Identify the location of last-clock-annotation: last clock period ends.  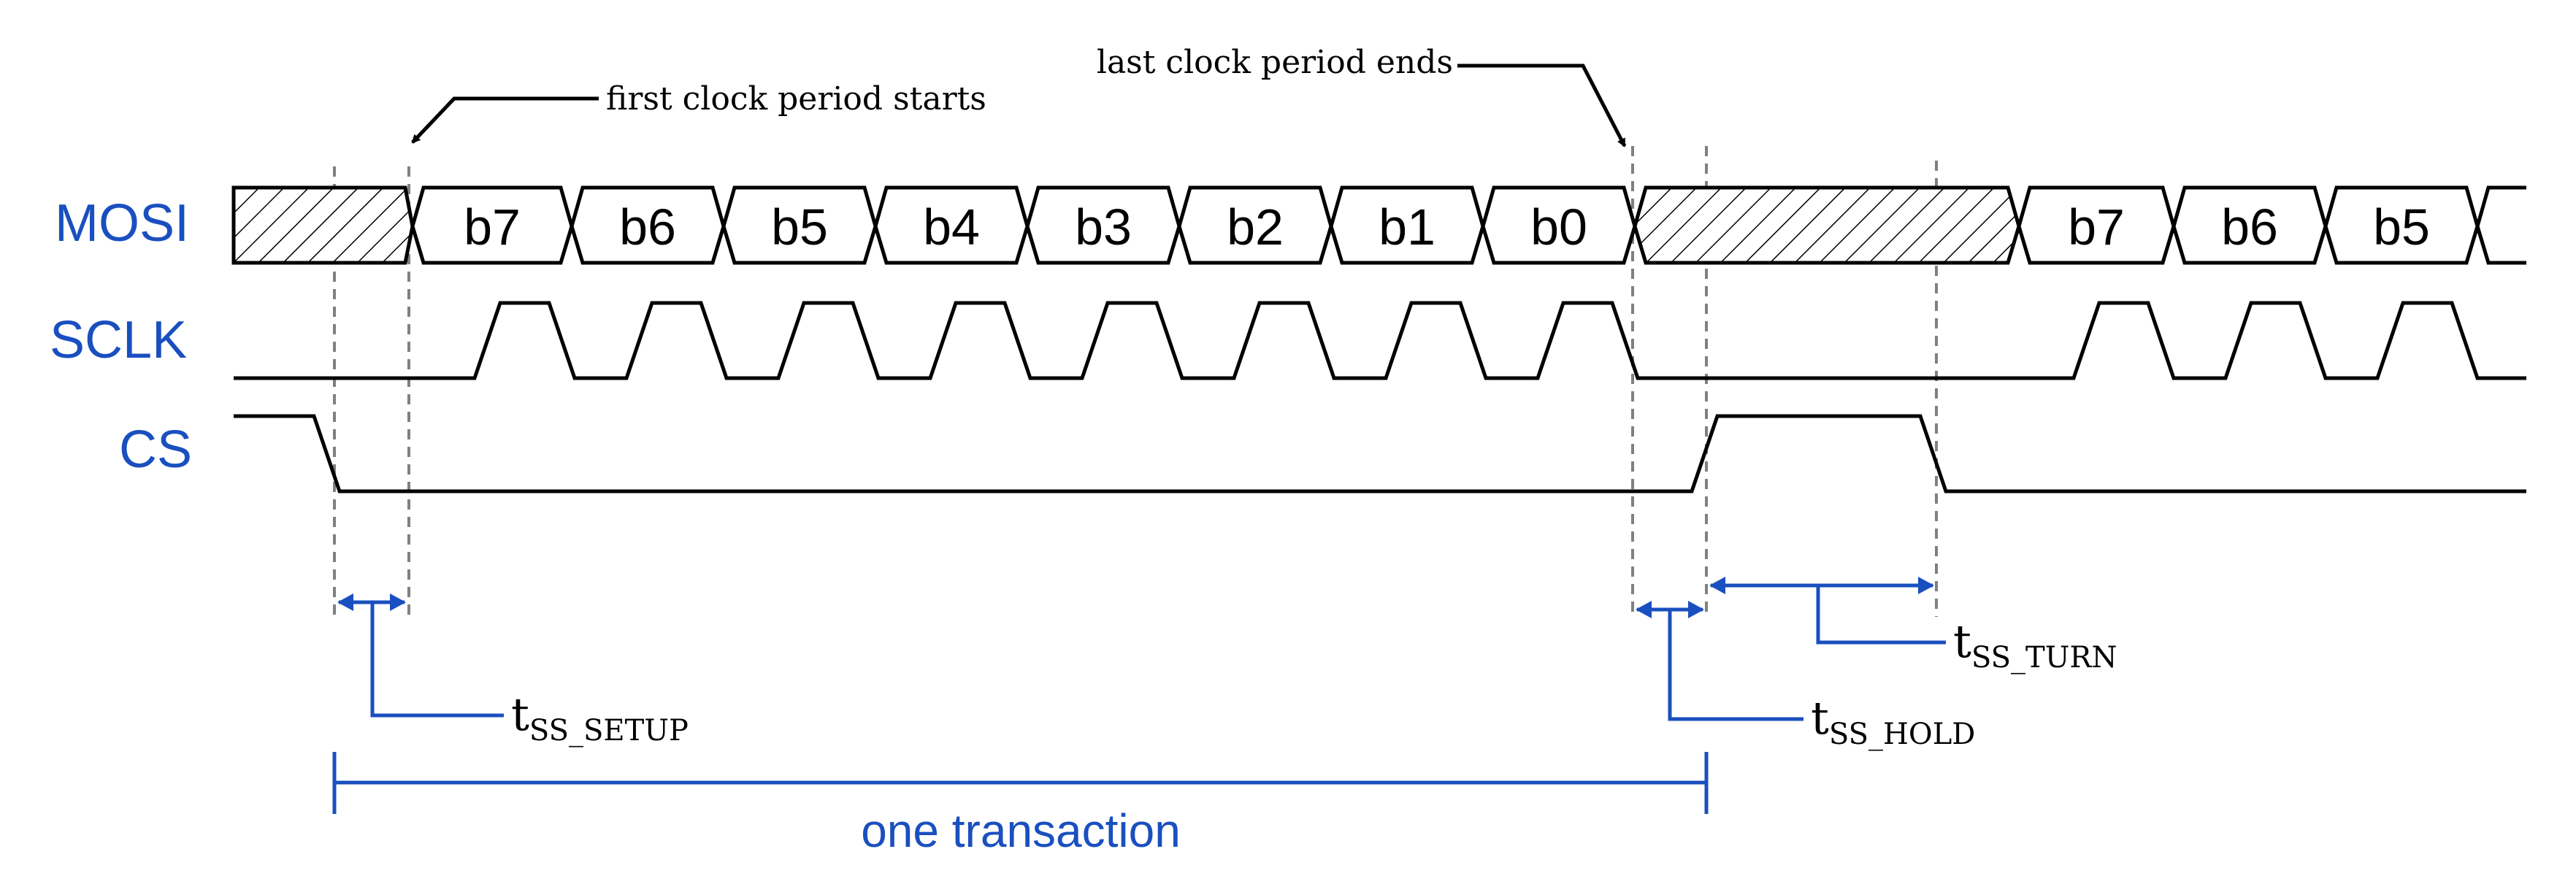
(1275, 62).